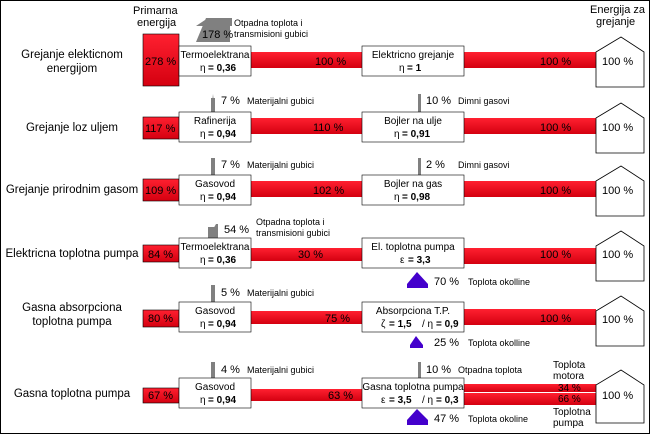  I want to click on primary-energy-bar, so click(161, 60).